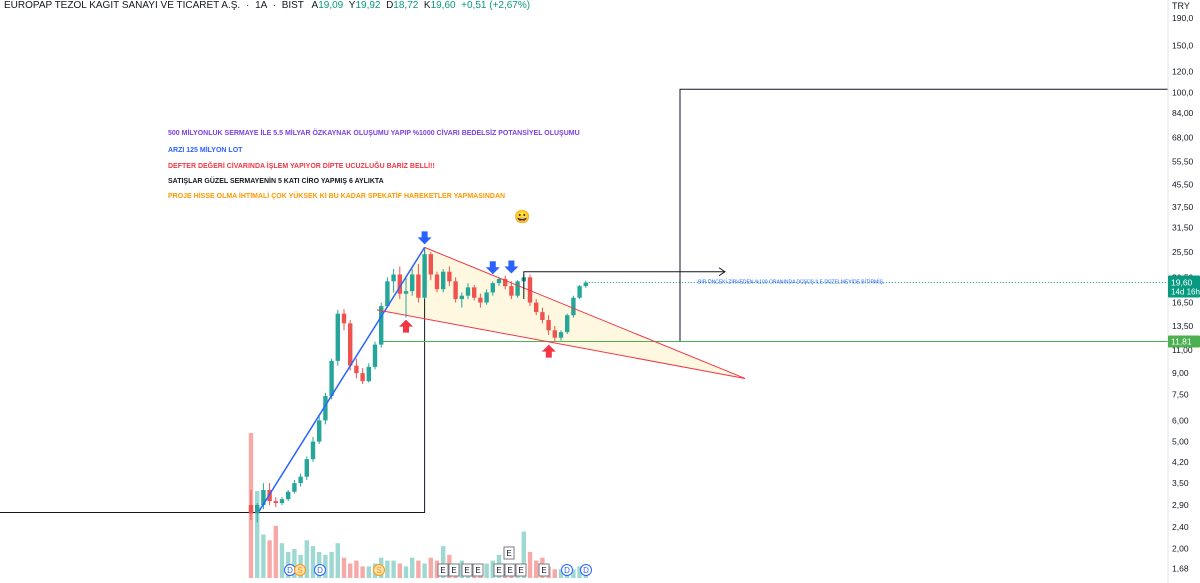 The width and height of the screenshot is (1200, 583). Describe the element at coordinates (1180, 442) in the screenshot. I see `price-tick-label: 5,00` at that location.